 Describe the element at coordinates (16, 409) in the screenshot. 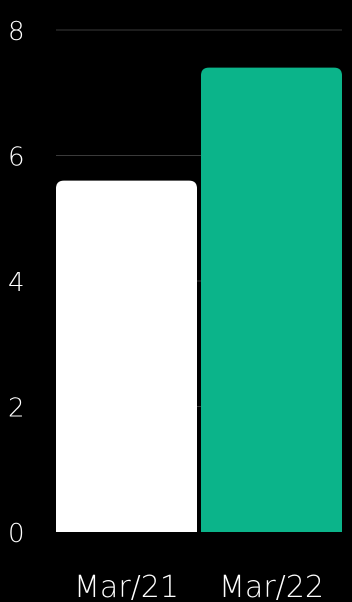

I see `y-tick-label: 2` at that location.